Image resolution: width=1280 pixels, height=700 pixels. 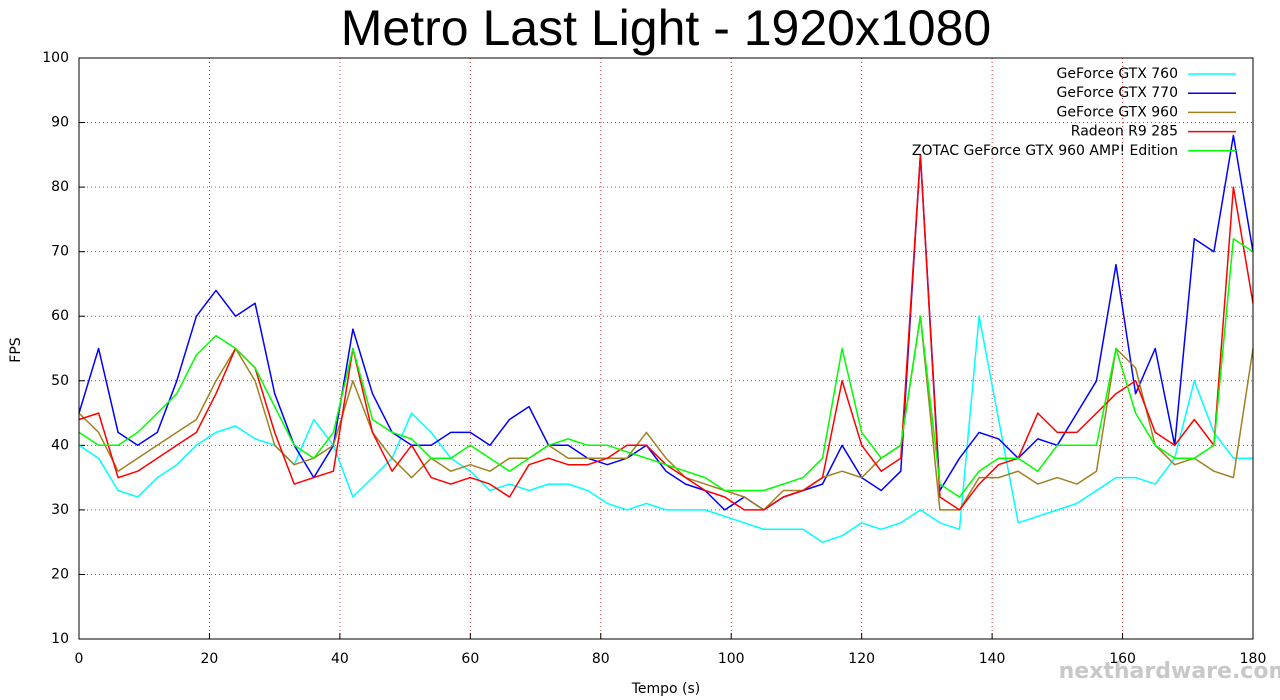 What do you see at coordinates (666, 28) in the screenshot?
I see `chart-title: Metro Last Light - 1920x1080` at bounding box center [666, 28].